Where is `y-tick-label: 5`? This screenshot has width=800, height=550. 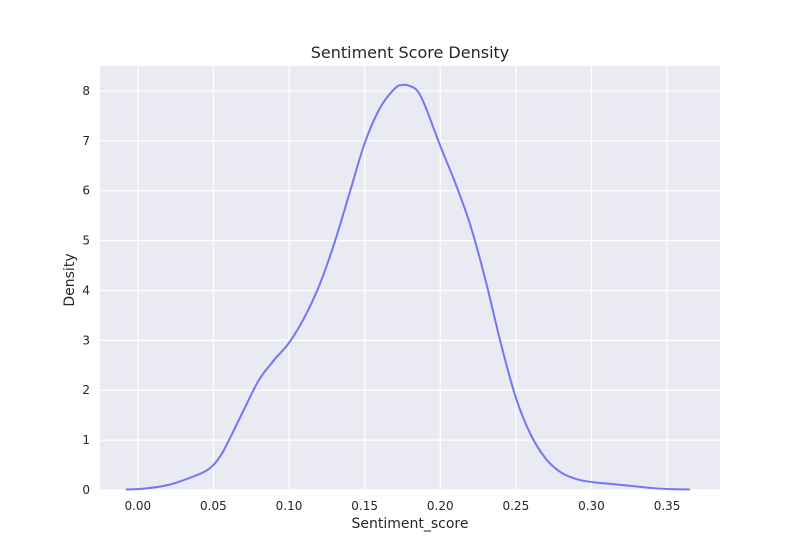 y-tick-label: 5 is located at coordinates (86, 241).